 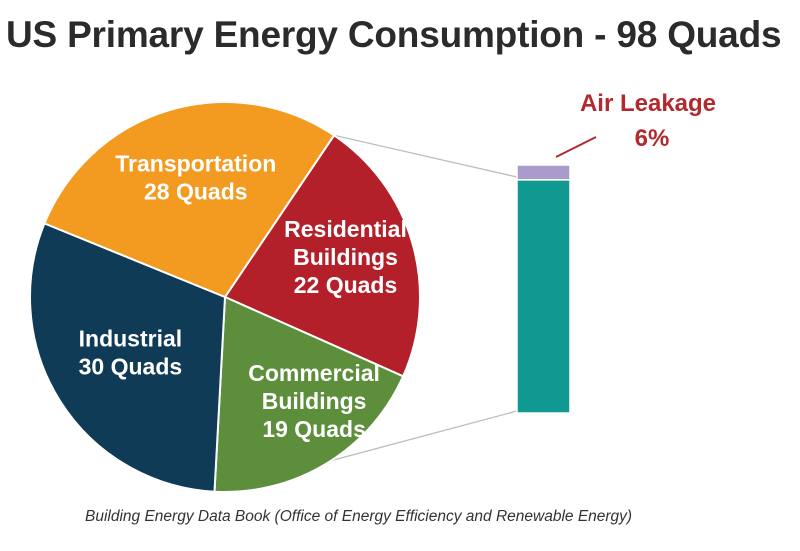 I want to click on pie-label-commercial: 19 Quads, so click(x=314, y=429).